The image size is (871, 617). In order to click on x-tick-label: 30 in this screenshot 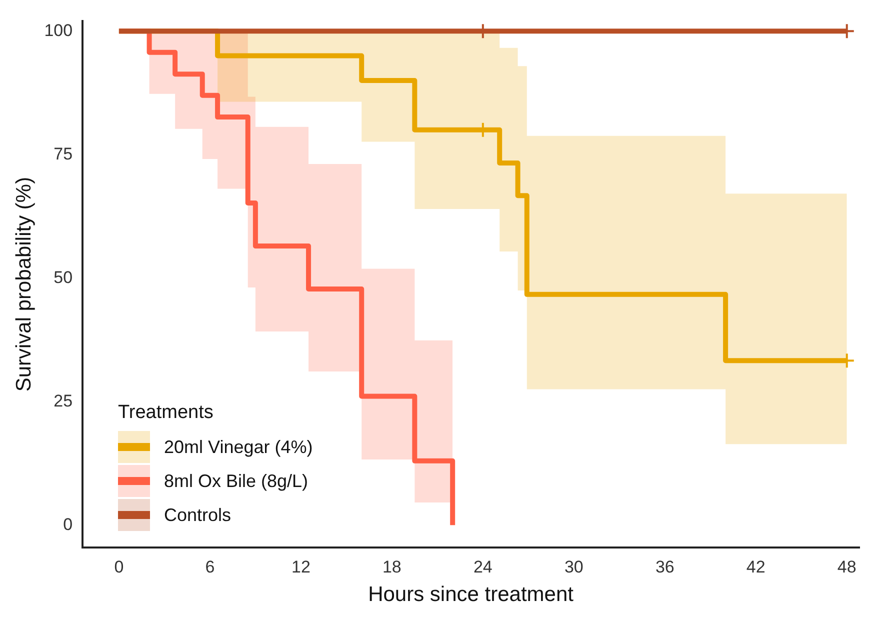, I will do `click(574, 566)`.